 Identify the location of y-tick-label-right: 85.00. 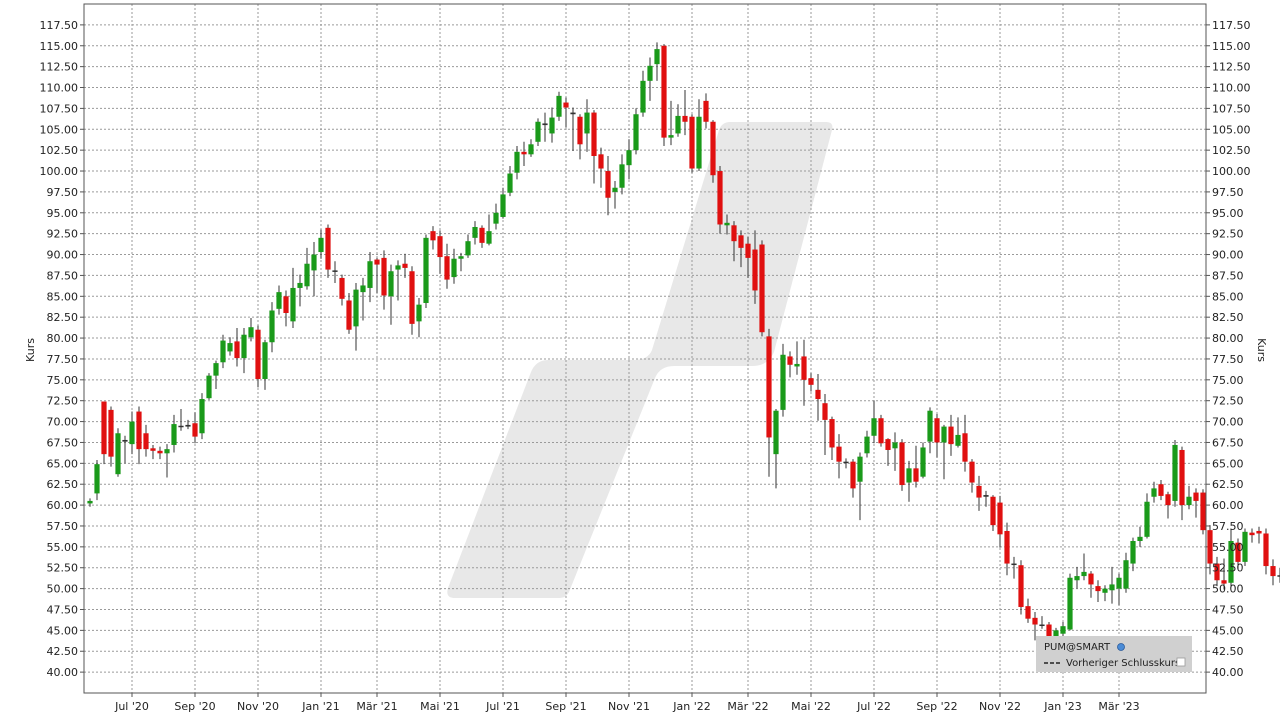
(1228, 296).